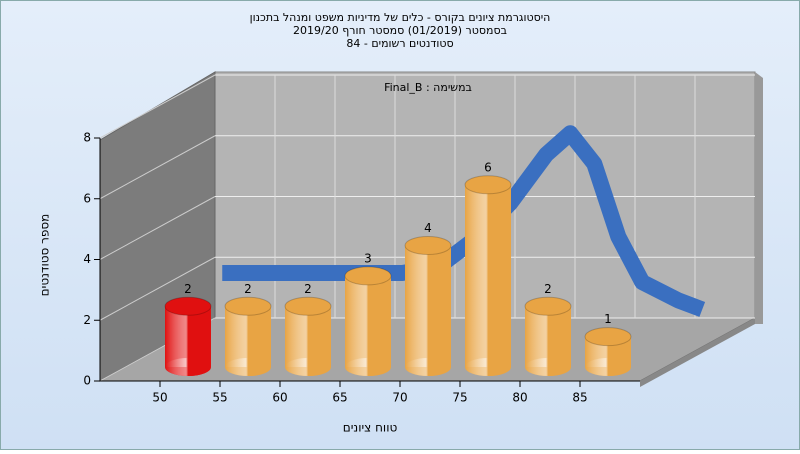  What do you see at coordinates (697, 352) in the screenshot?
I see `floor-edge` at bounding box center [697, 352].